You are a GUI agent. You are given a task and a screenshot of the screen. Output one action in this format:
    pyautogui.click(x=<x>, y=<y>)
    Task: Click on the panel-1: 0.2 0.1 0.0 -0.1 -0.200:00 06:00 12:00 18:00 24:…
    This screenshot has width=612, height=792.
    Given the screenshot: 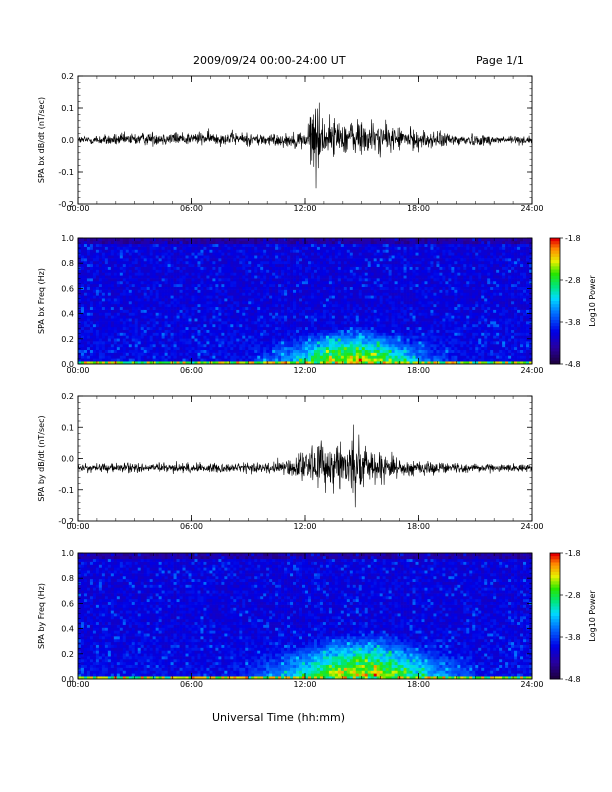 What is the action you would take?
    pyautogui.click(x=290, y=142)
    